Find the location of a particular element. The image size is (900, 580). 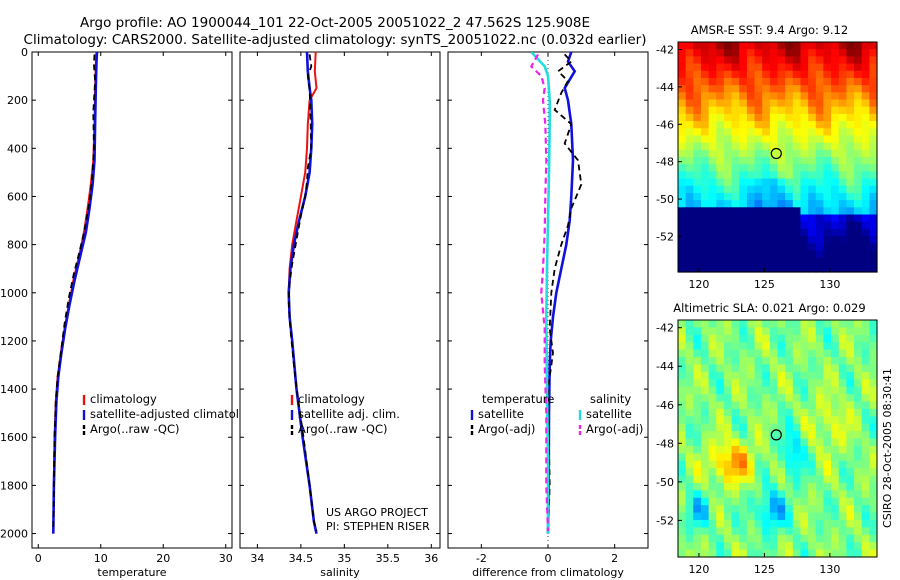

temperature-ytick-label: 1000 is located at coordinates (14, 293).